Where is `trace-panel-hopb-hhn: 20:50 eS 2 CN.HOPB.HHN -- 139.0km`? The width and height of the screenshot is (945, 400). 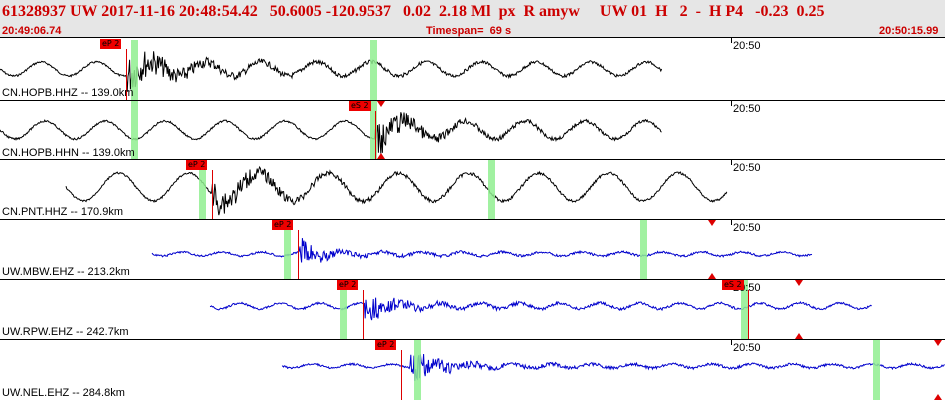 trace-panel-hopb-hhn: 20:50 eS 2 CN.HOPB.HHN -- 139.0km is located at coordinates (472, 130).